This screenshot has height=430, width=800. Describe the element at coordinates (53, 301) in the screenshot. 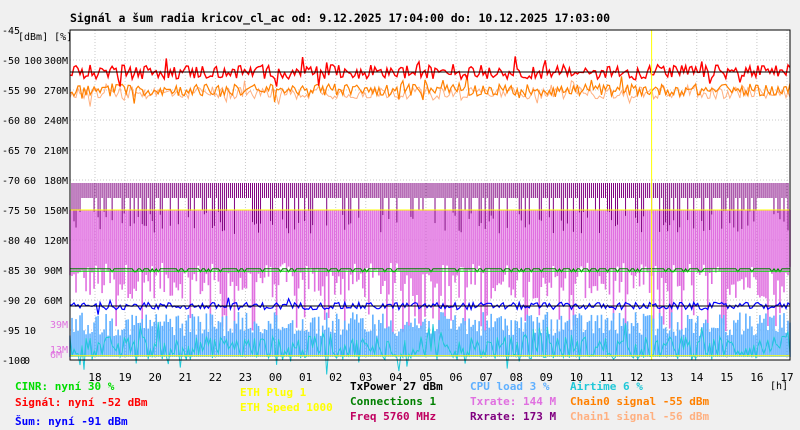

I see `y-tick-label-rate: 60M` at that location.